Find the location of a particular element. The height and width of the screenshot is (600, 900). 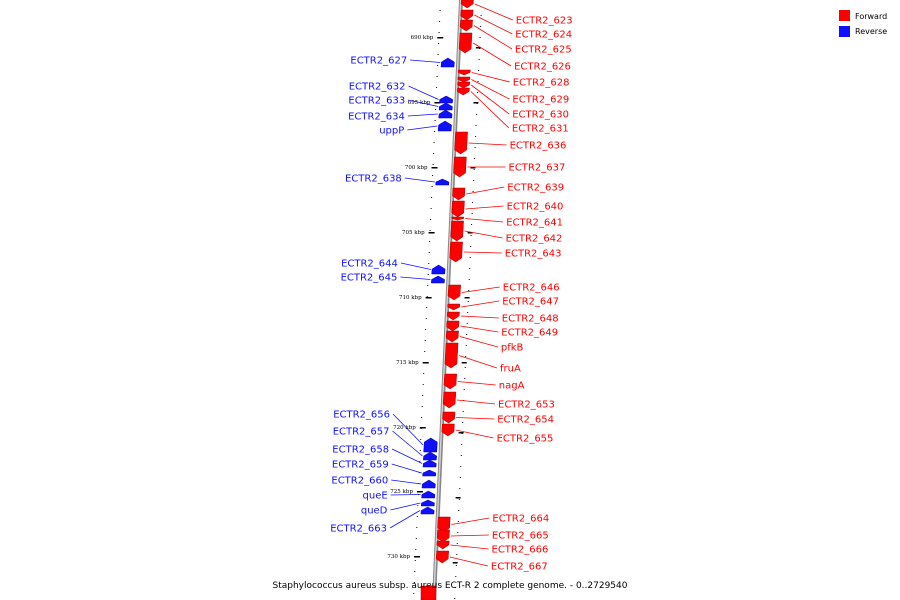

gene-label-ectr2-641: ECTR2_641 is located at coordinates (534, 223).